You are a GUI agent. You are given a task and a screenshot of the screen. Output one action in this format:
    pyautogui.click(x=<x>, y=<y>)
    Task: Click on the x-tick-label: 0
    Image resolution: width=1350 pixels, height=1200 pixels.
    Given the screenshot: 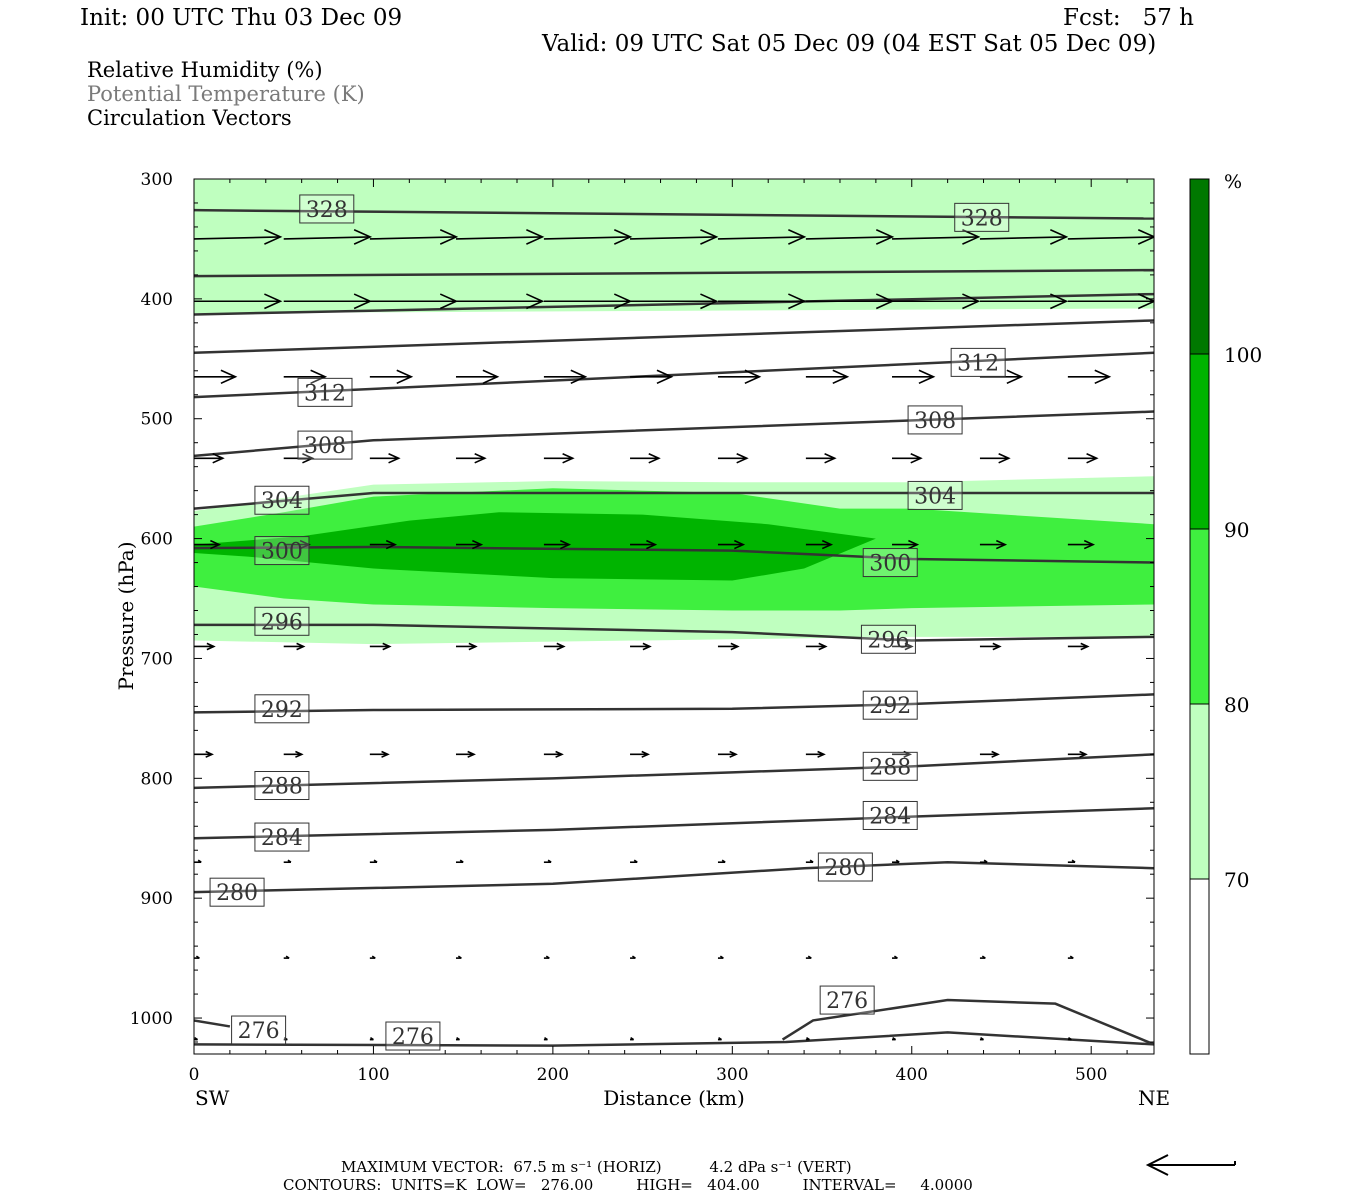 What is the action you would take?
    pyautogui.click(x=194, y=1075)
    